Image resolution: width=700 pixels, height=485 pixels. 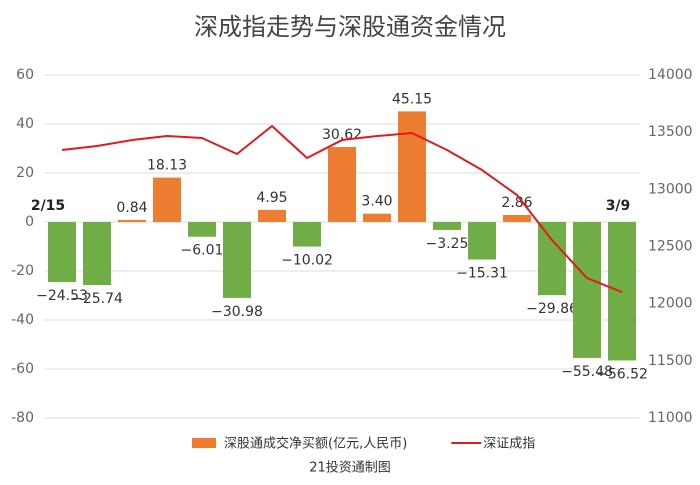 I want to click on x-tick-label: 3/9, so click(x=618, y=206).